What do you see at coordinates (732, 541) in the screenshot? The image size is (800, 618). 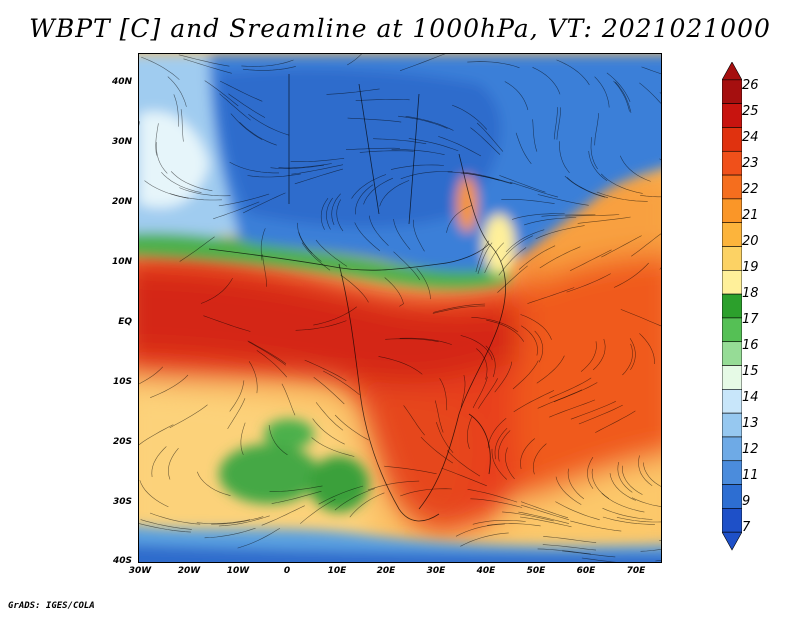 I see `colorbar-bottom-arrow` at bounding box center [732, 541].